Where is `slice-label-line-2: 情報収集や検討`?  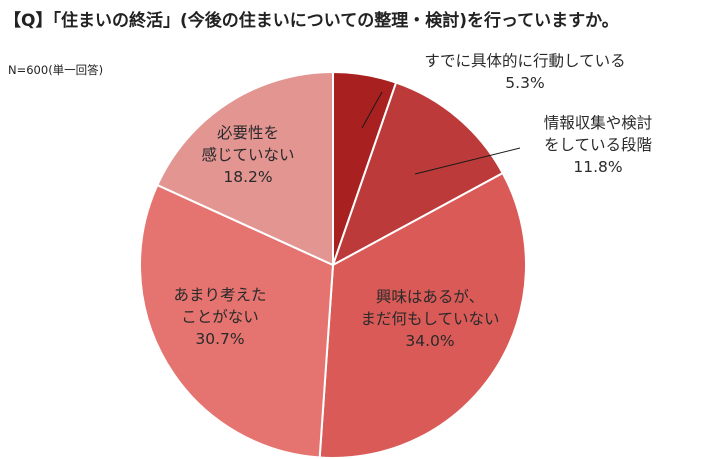 slice-label-line-2: 情報収集や検討 is located at coordinates (598, 123).